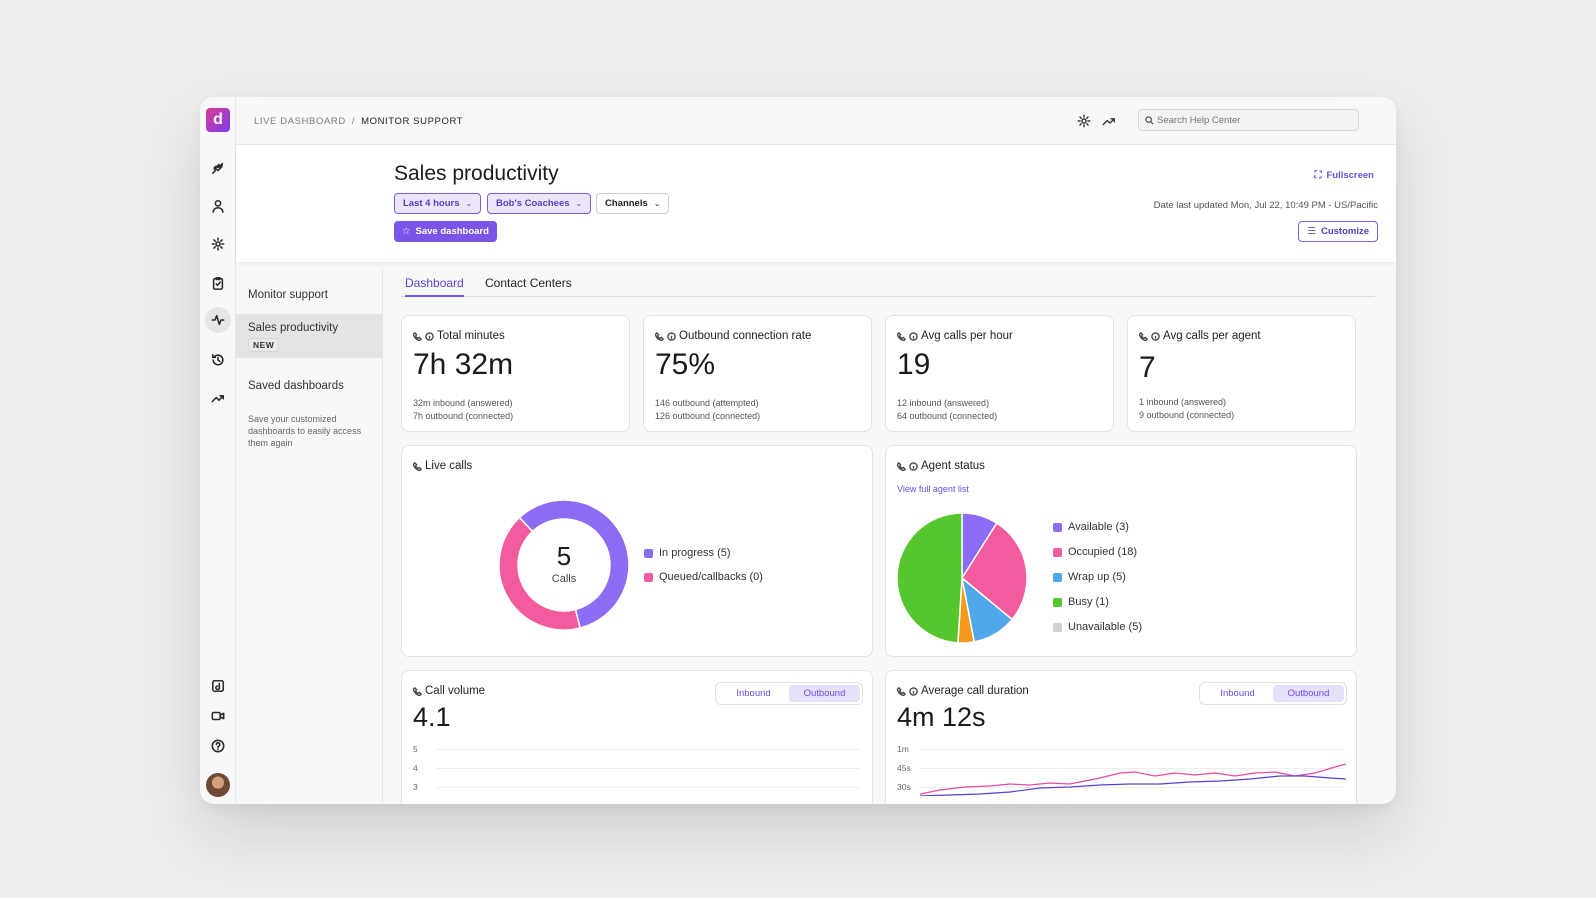  I want to click on app-badge-icon, so click(218, 686).